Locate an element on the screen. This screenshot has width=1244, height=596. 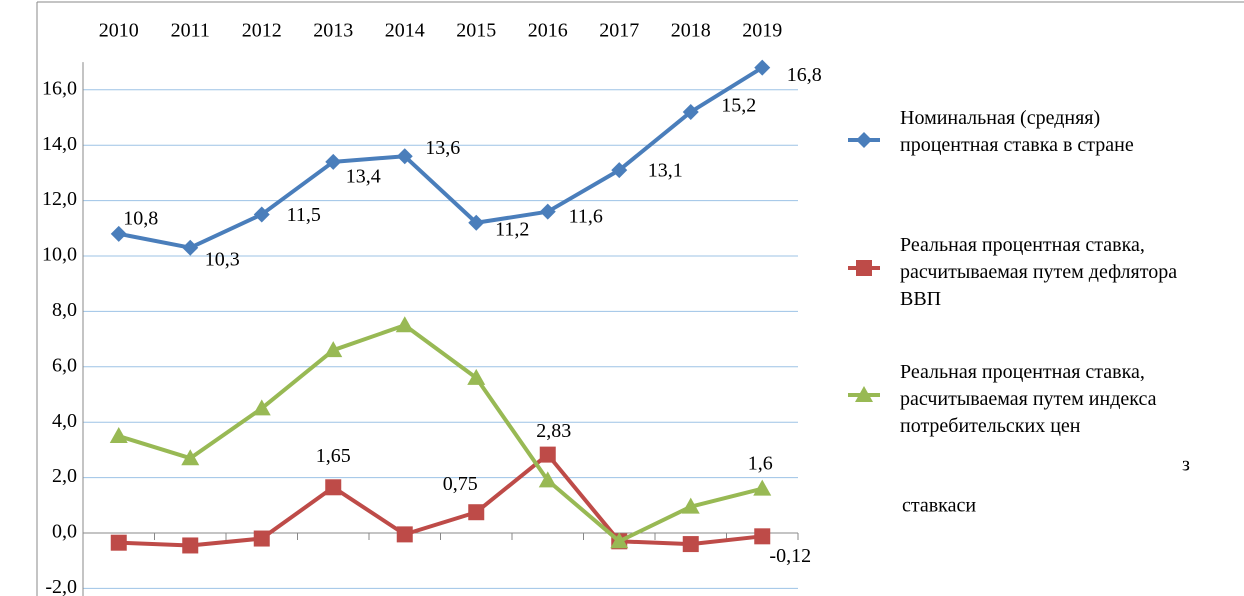
data-label: -0,12 is located at coordinates (790, 556).